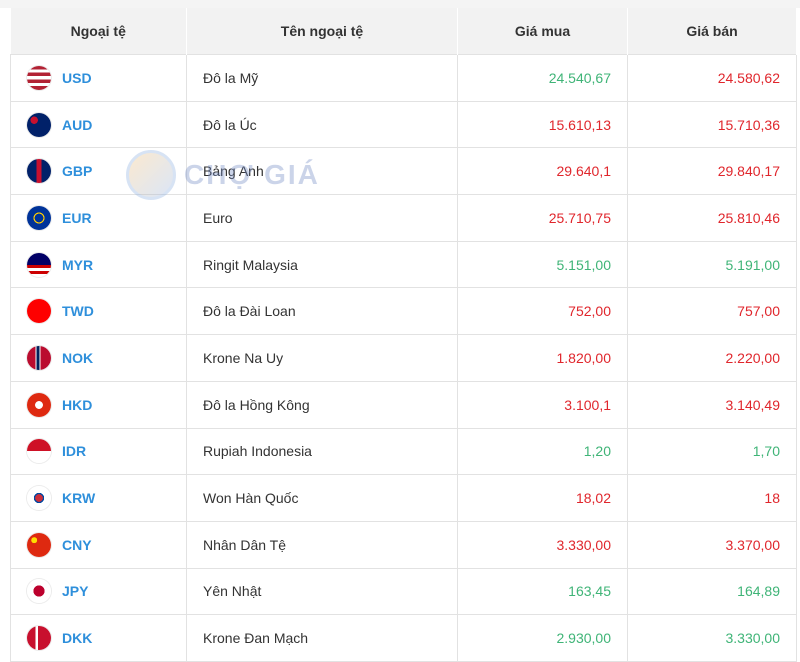  I want to click on currency-code-link: AUD, so click(77, 124).